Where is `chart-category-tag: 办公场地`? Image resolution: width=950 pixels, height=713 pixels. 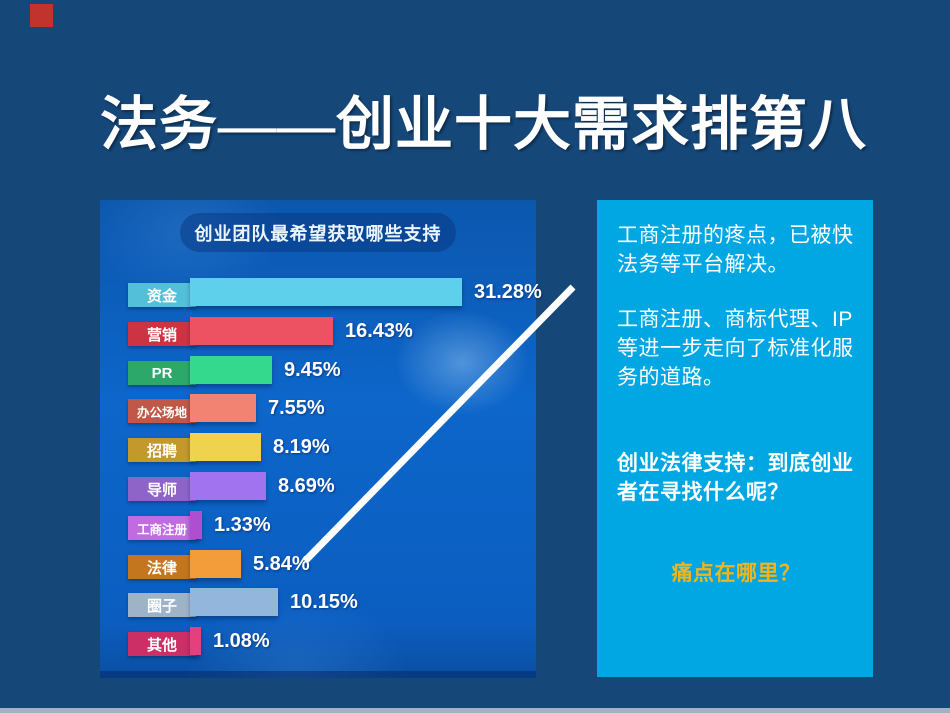
chart-category-tag: 办公场地 is located at coordinates (162, 411).